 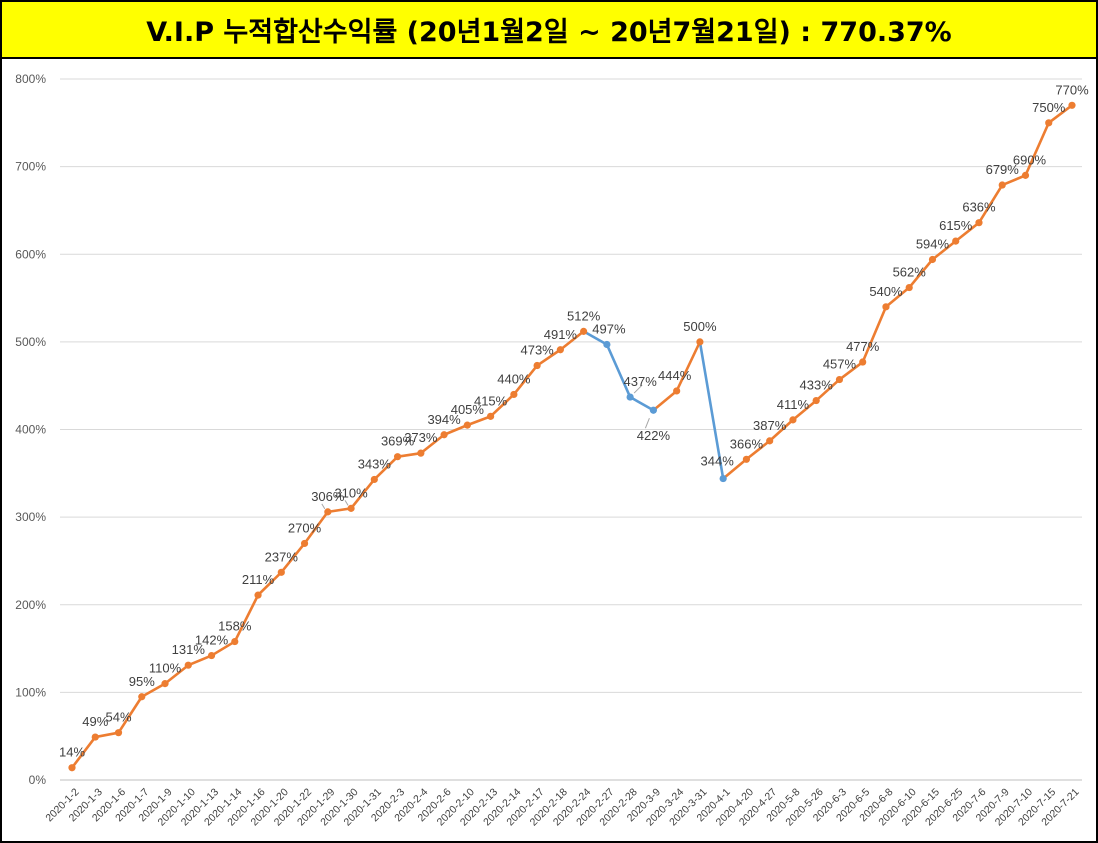 What do you see at coordinates (30, 517) in the screenshot?
I see `y-tick-label: 300%` at bounding box center [30, 517].